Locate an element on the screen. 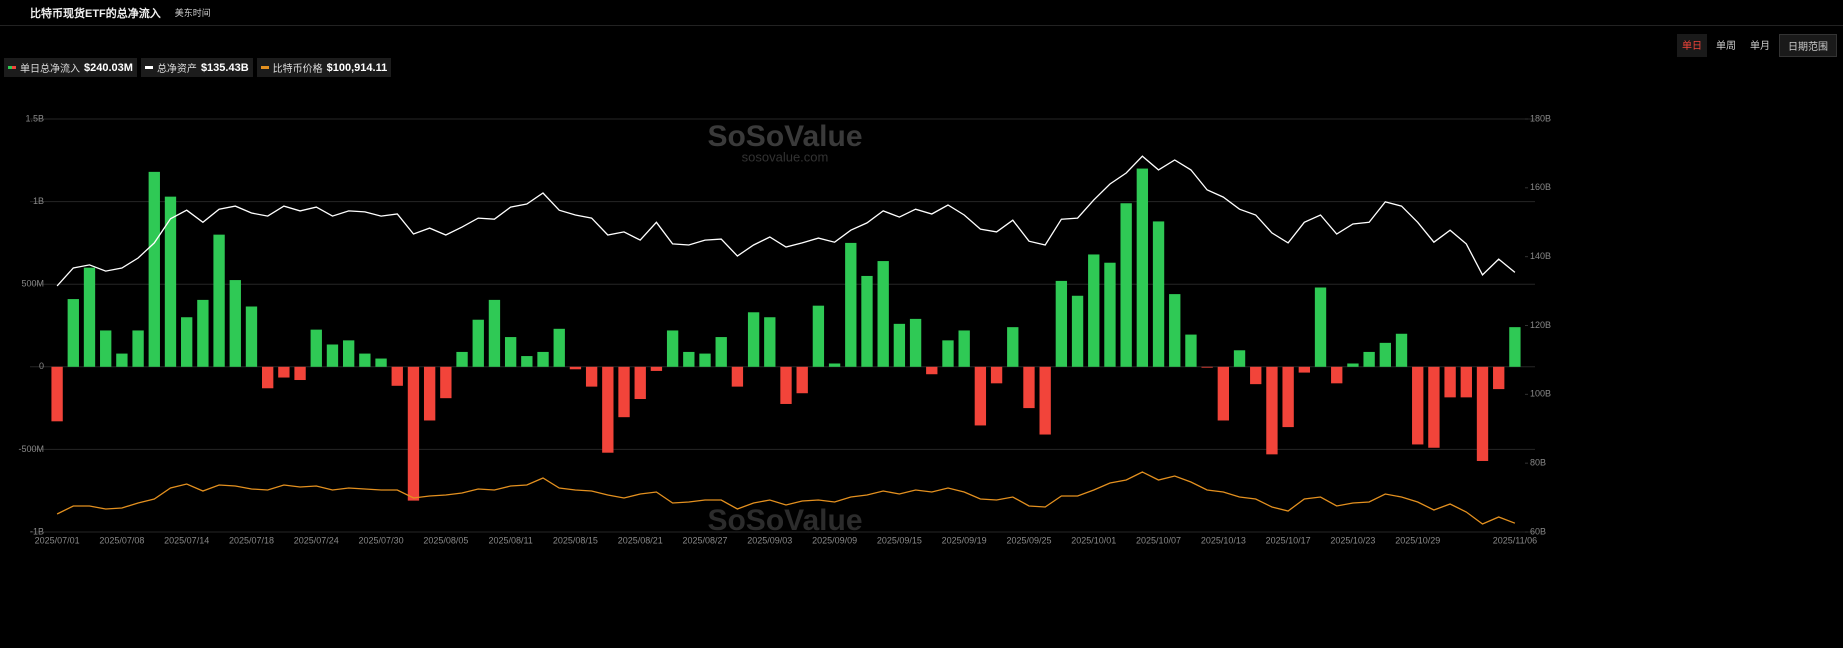 This screenshot has width=1843, height=648. x-tick-label: 2025/09/09 is located at coordinates (834, 540).